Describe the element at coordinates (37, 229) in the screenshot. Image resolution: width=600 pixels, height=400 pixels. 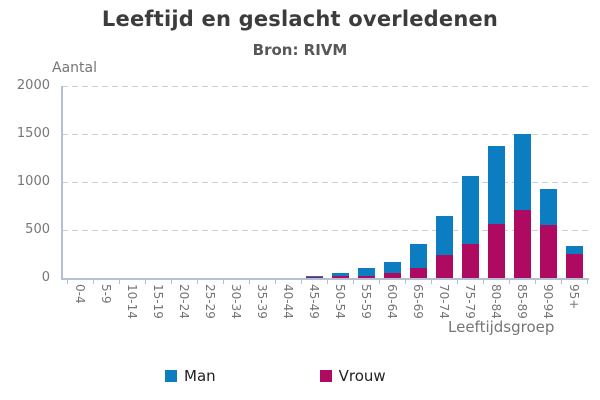
I see `y-tick-label: 500` at that location.